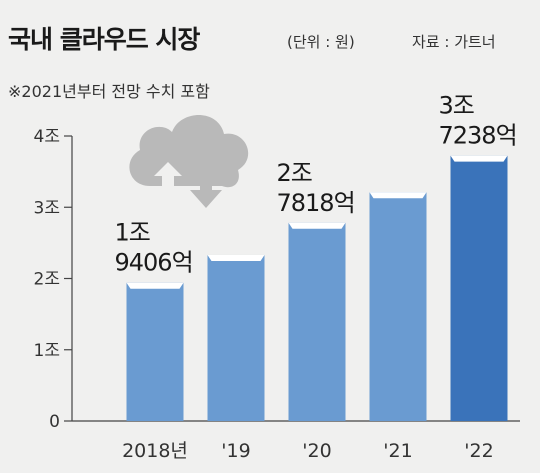 The image size is (540, 473). I want to click on cloud-upload-download-icon, so click(189, 161).